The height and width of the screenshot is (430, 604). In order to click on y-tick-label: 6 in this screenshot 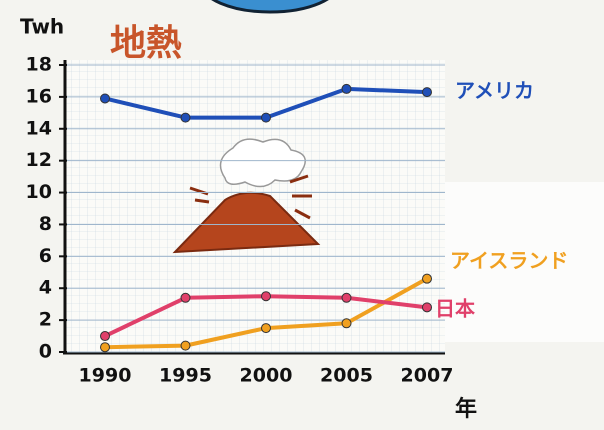, I will do `click(45, 256)`.